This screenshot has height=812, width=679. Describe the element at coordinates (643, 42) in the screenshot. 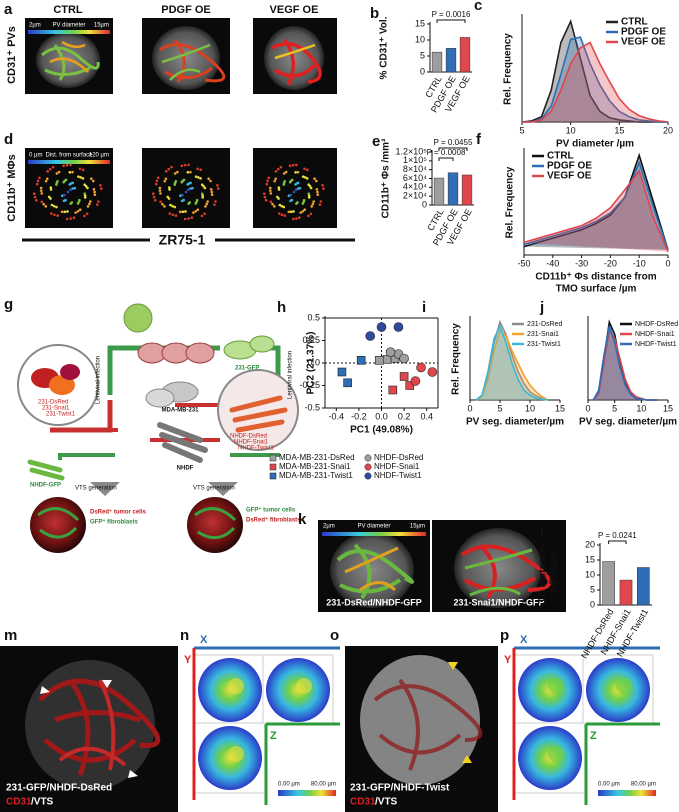

I see `legend-label: VEGF OE` at that location.